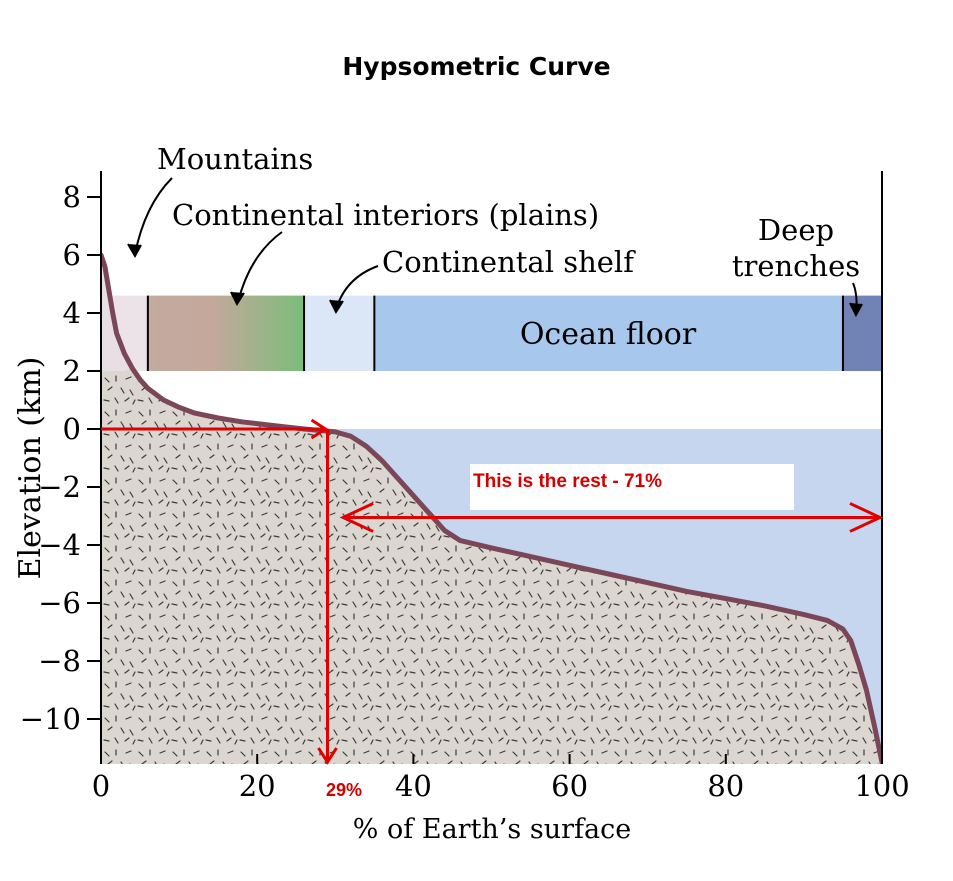  I want to click on y-tick-label: −10, so click(50, 719).